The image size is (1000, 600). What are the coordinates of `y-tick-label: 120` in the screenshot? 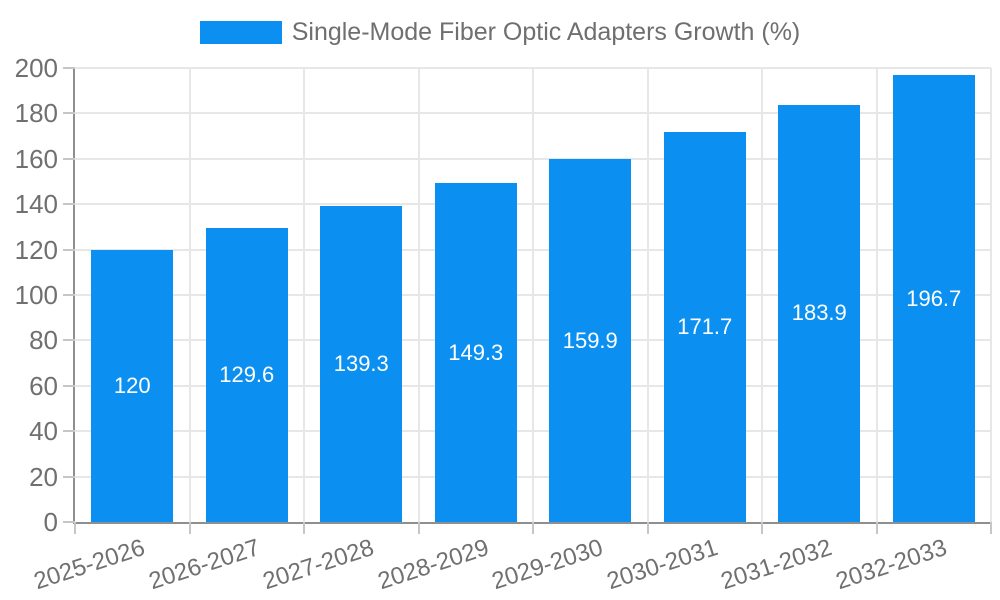 It's located at (36, 249).